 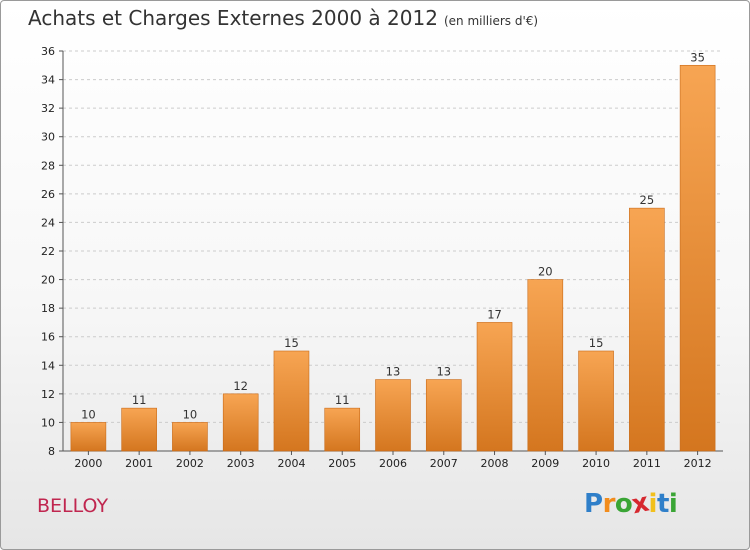 I want to click on y-tick-label: 12, so click(x=48, y=394).